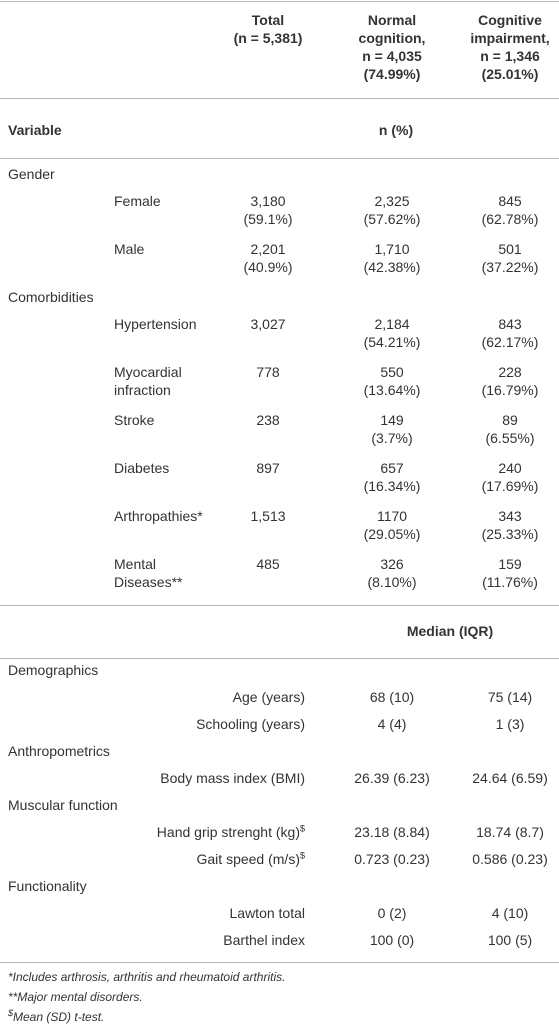  Describe the element at coordinates (392, 267) in the screenshot. I see `cell-value: (42.38%)` at that location.